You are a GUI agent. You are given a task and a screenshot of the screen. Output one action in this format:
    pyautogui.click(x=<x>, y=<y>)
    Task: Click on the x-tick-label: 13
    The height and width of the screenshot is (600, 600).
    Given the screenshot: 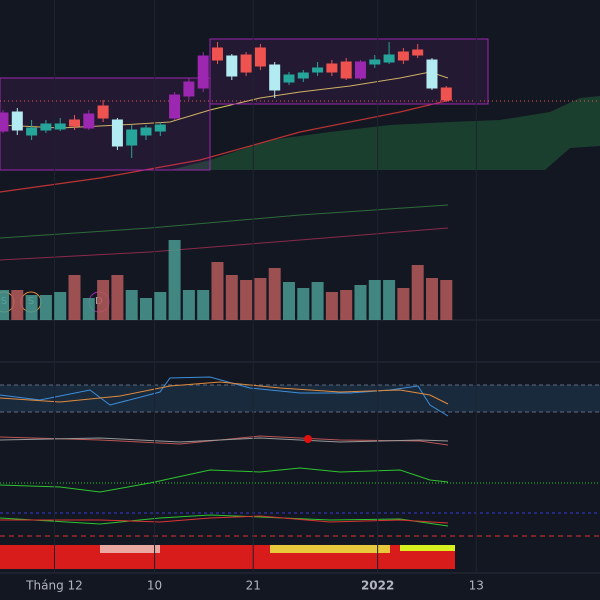 What is the action you would take?
    pyautogui.click(x=476, y=586)
    